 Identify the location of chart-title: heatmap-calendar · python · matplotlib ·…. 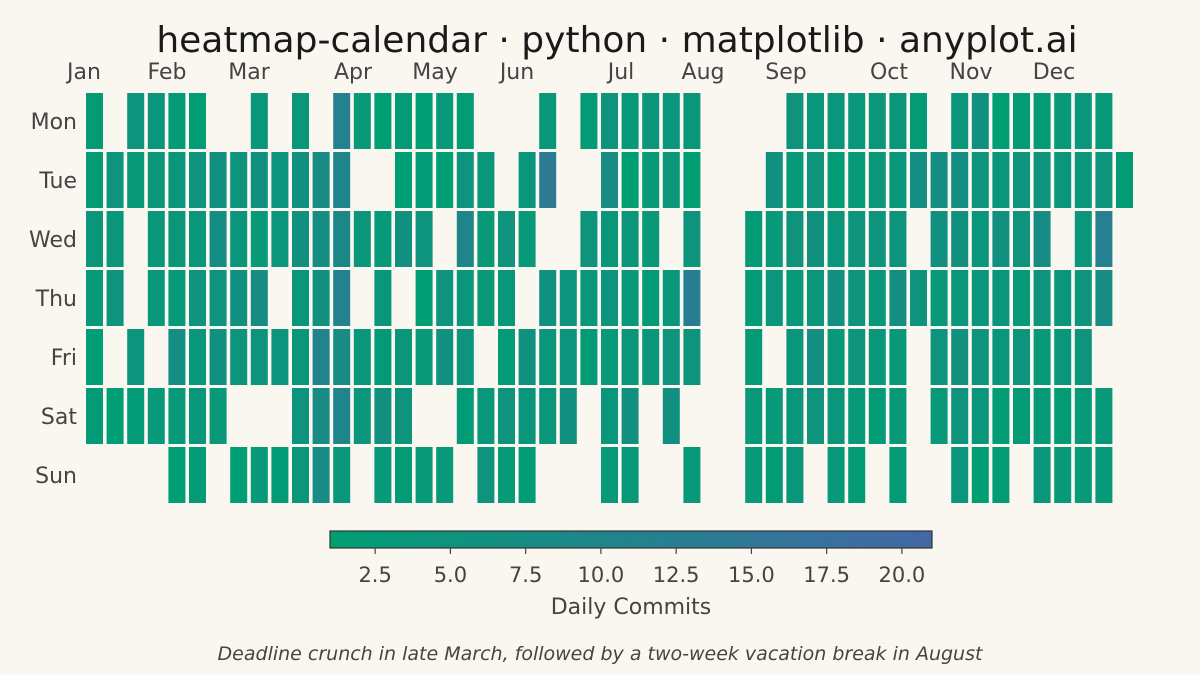
(616, 40).